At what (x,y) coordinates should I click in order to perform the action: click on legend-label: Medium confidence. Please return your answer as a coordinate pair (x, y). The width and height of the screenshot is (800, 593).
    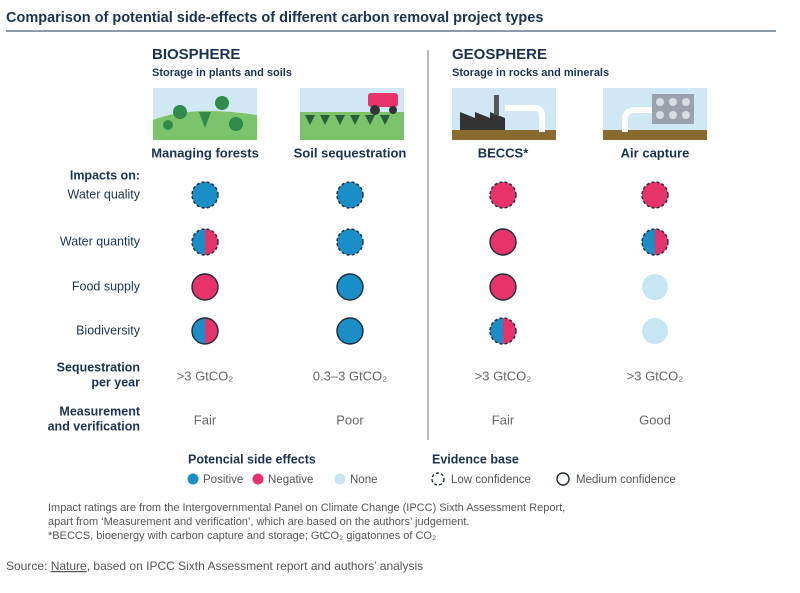
    Looking at the image, I should click on (626, 480).